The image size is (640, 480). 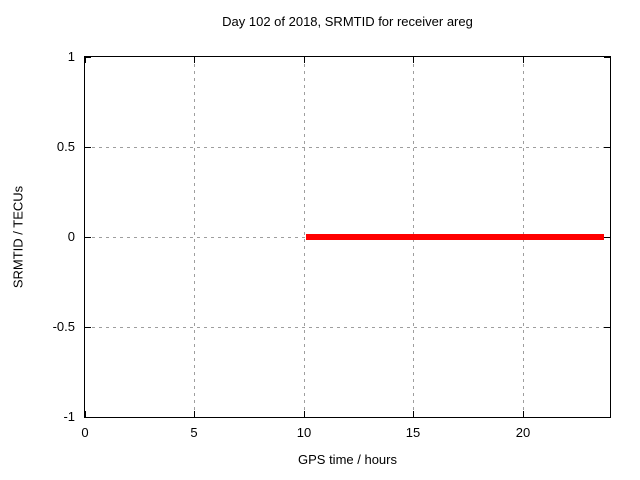 I want to click on y-tick-label: 0.5, so click(x=65, y=146).